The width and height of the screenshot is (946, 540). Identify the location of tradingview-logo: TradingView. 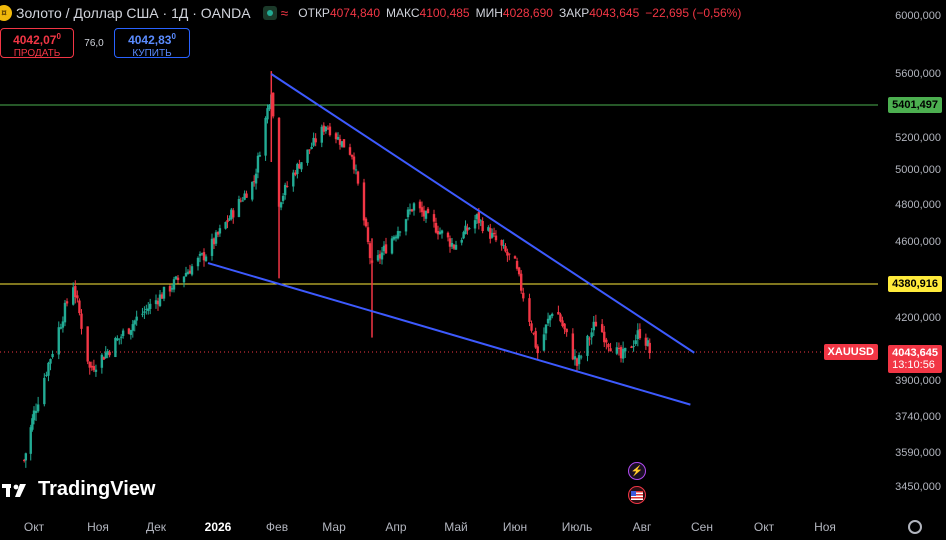
(78, 489).